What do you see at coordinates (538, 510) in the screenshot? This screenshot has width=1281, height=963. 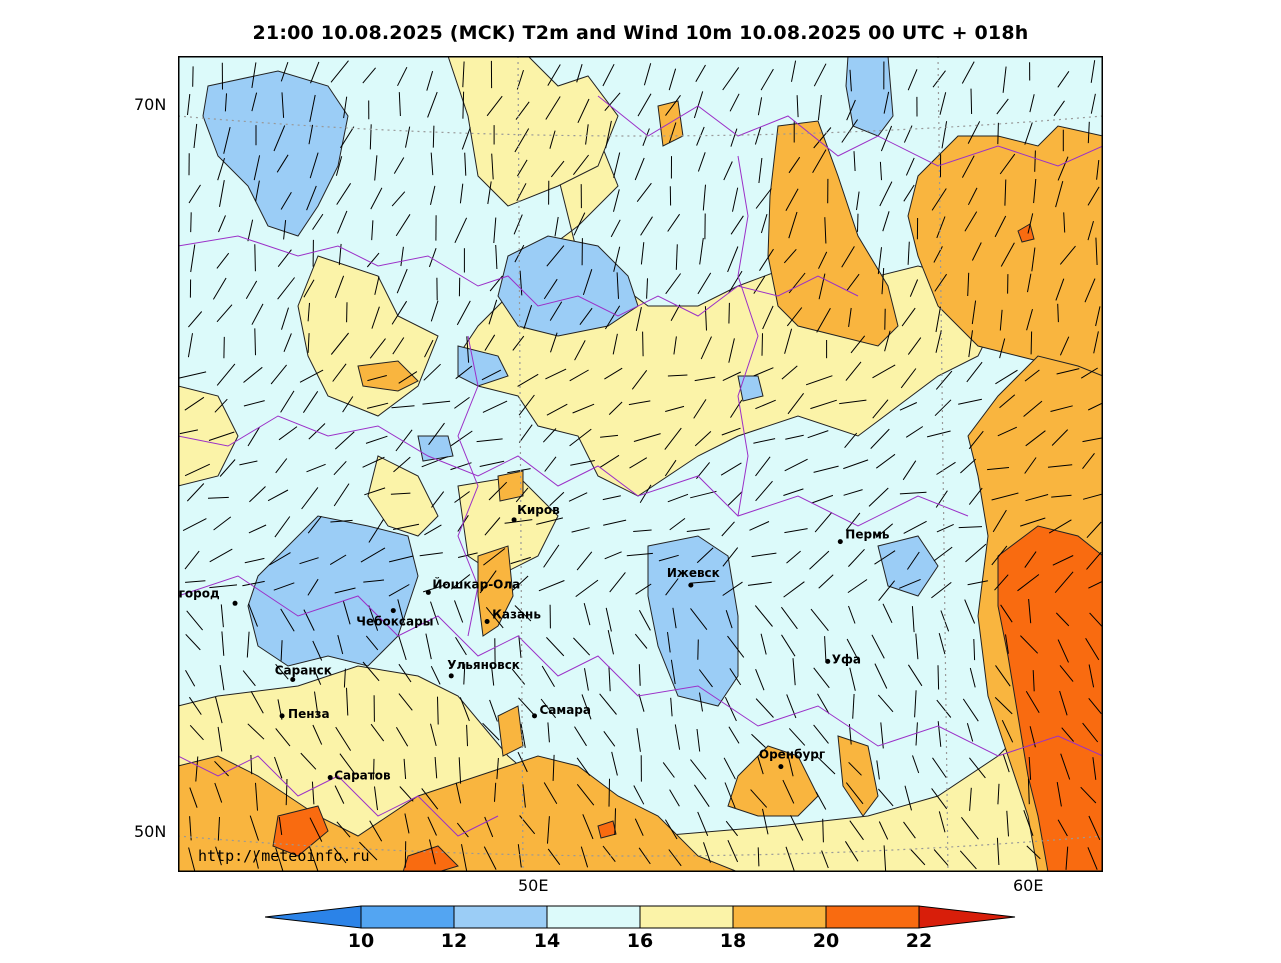 I see `city-label-0: Киров` at bounding box center [538, 510].